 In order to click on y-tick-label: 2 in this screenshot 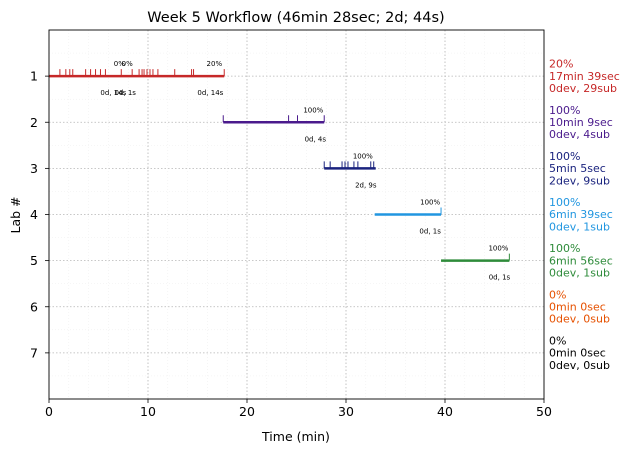, I will do `click(34, 122)`.